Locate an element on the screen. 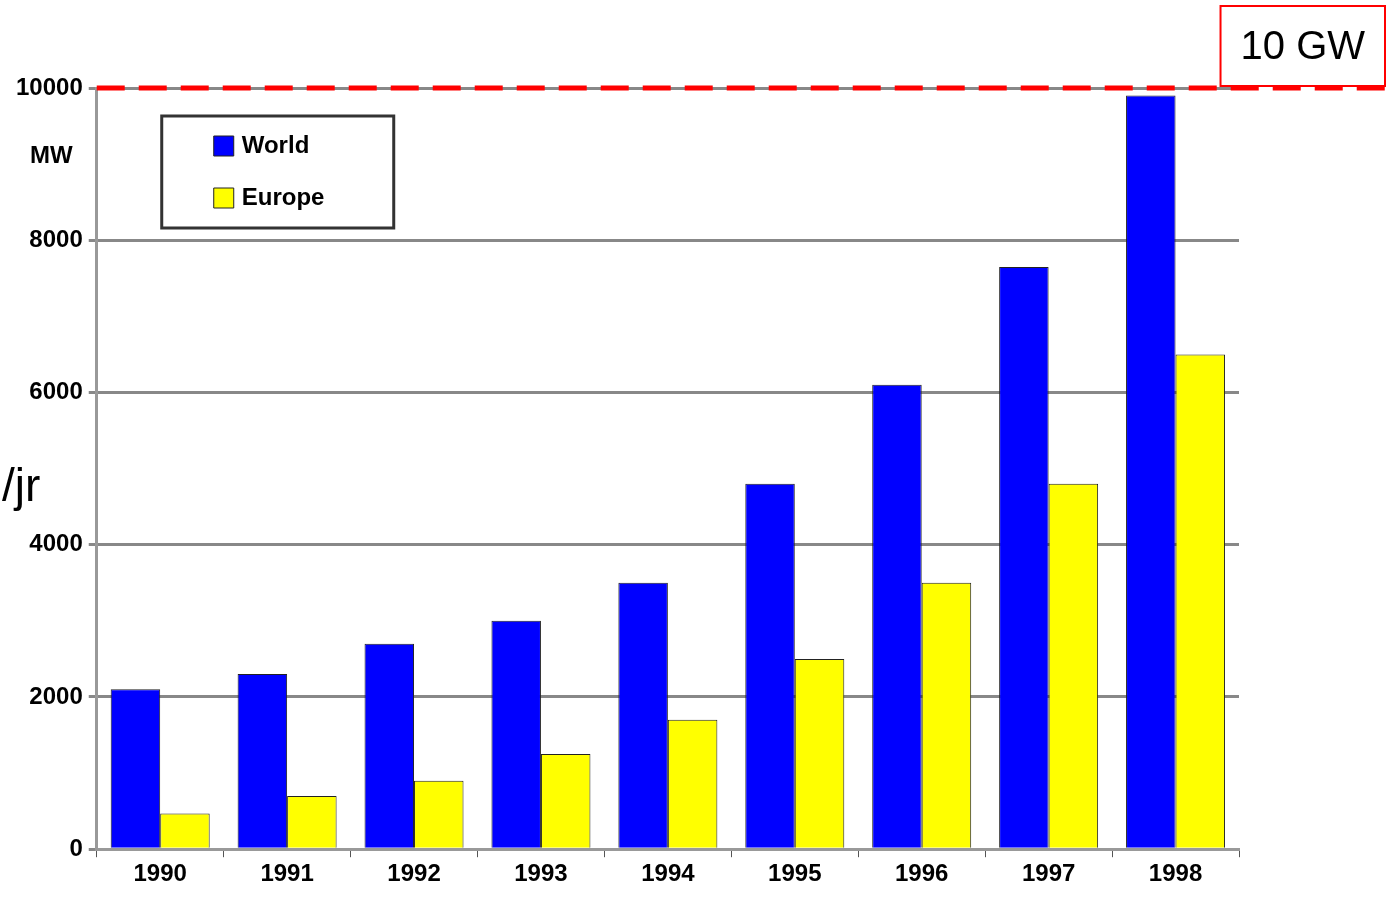 This screenshot has width=1389, height=902. x-tick-label: 1994 is located at coordinates (668, 873).